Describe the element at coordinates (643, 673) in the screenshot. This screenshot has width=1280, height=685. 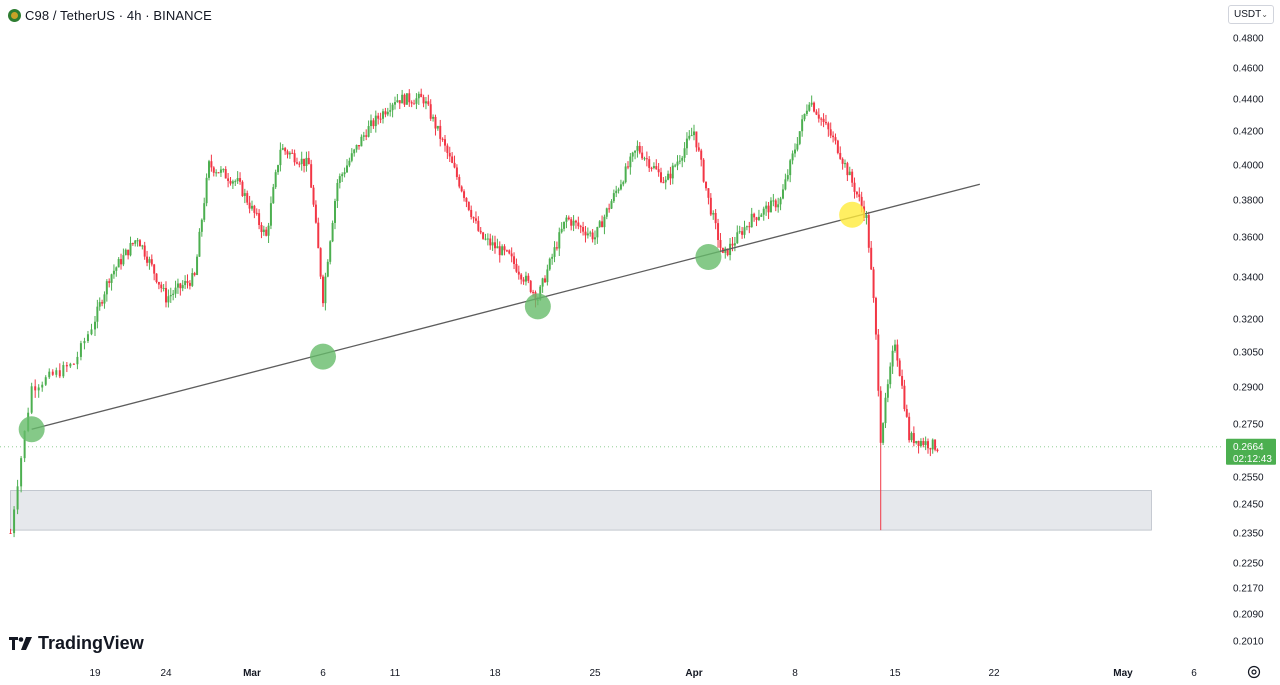
I see `time-axis: 19 24 Mar 6 11 18 25 Apr 8 15 22 May 6` at that location.